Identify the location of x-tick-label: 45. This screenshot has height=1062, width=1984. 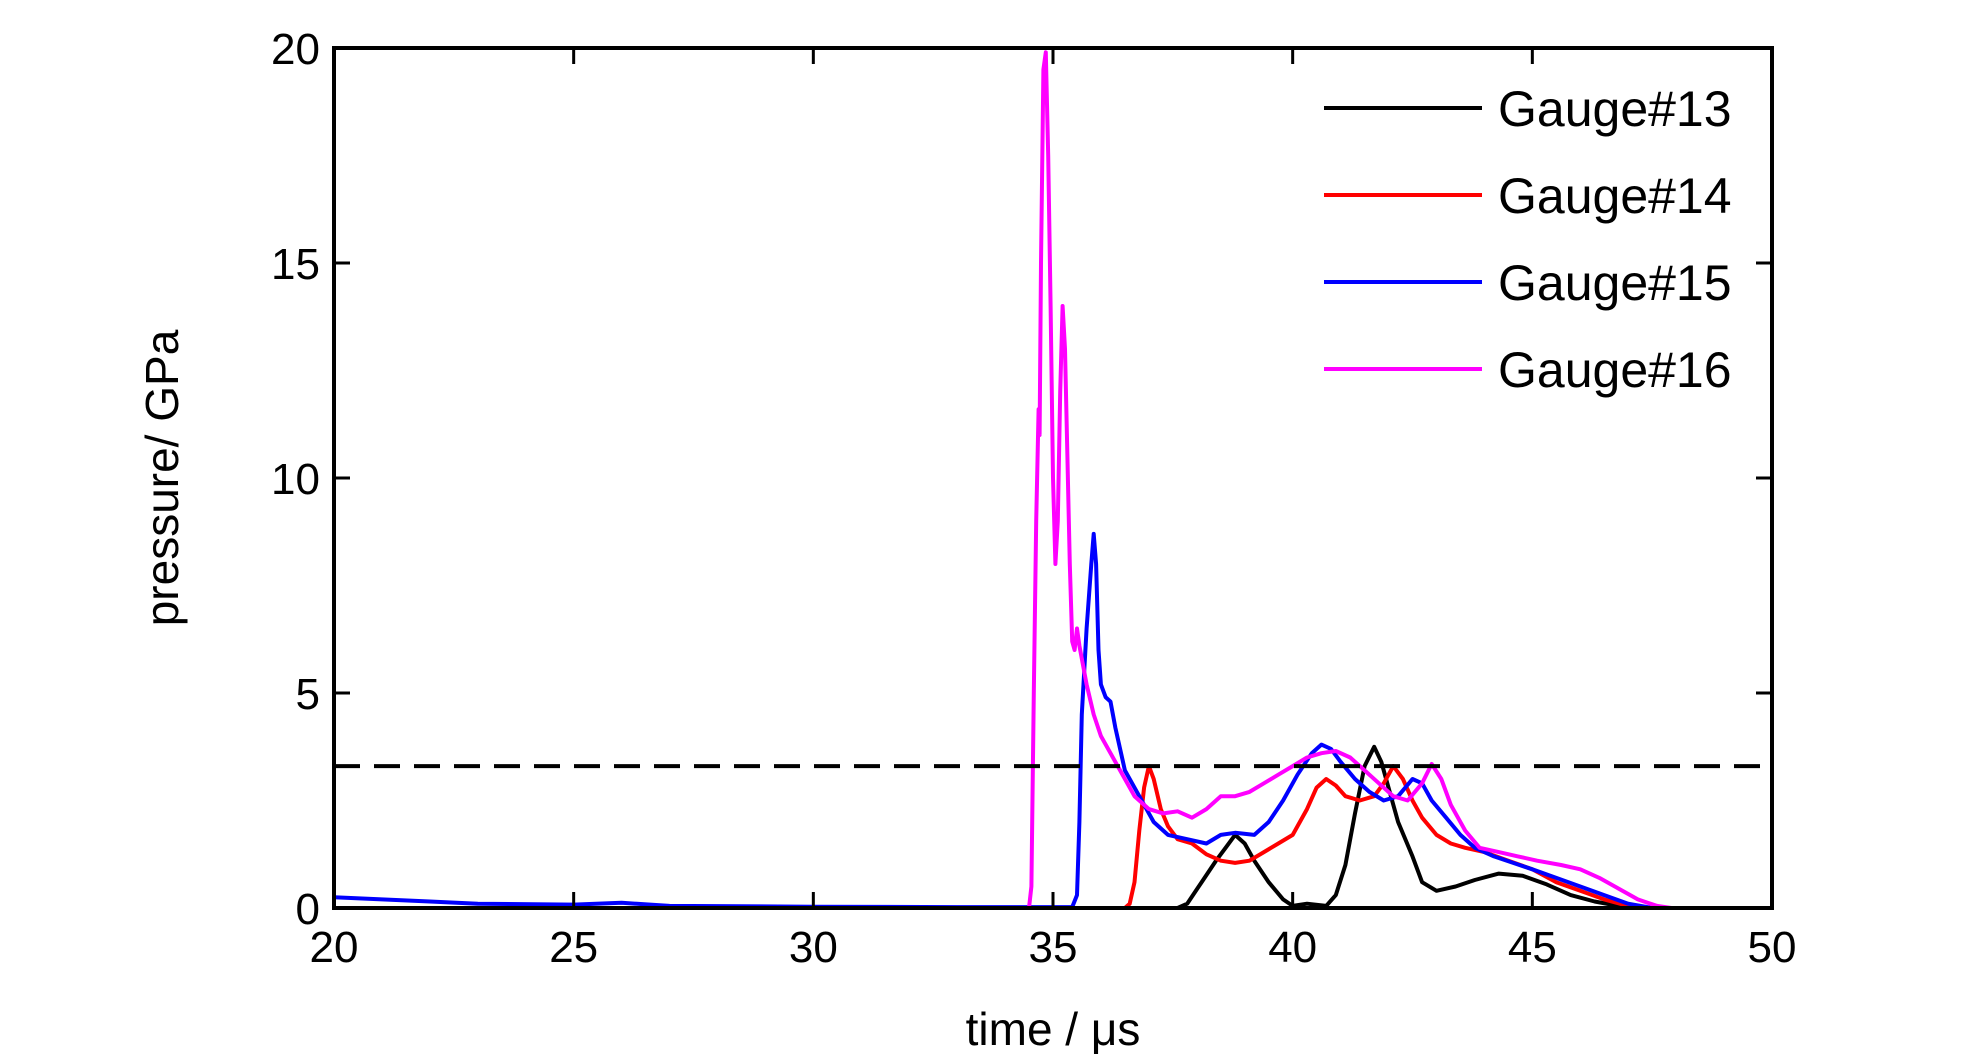
(1532, 947).